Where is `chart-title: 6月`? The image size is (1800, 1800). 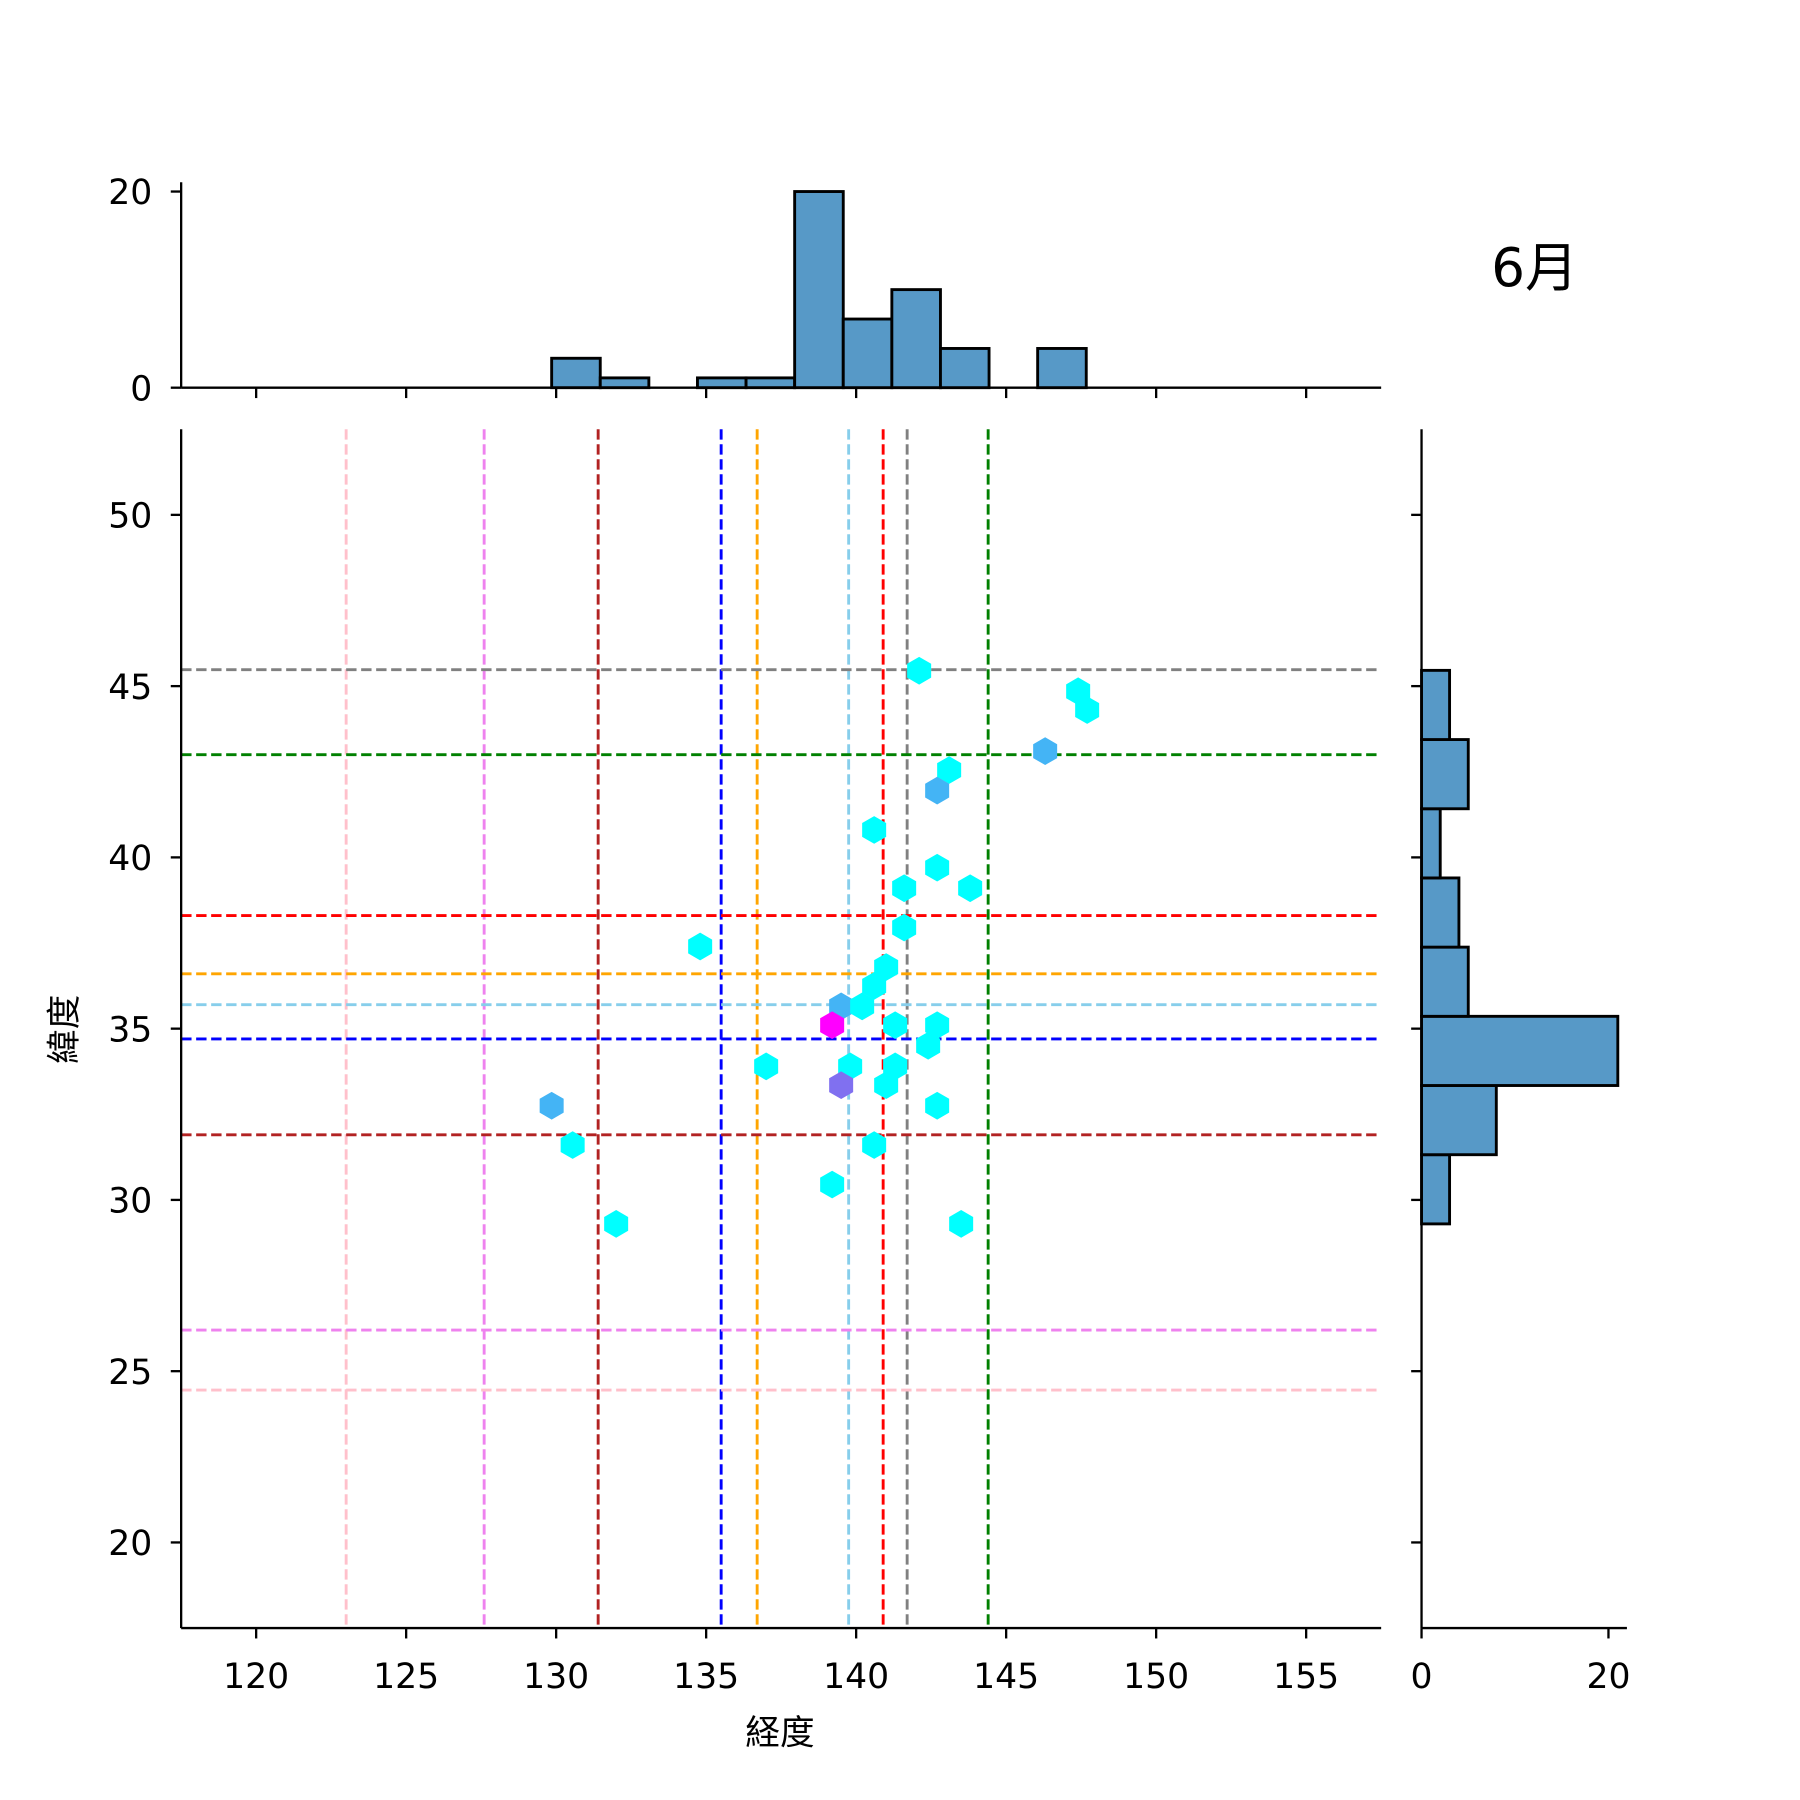 chart-title: 6月 is located at coordinates (1534, 268).